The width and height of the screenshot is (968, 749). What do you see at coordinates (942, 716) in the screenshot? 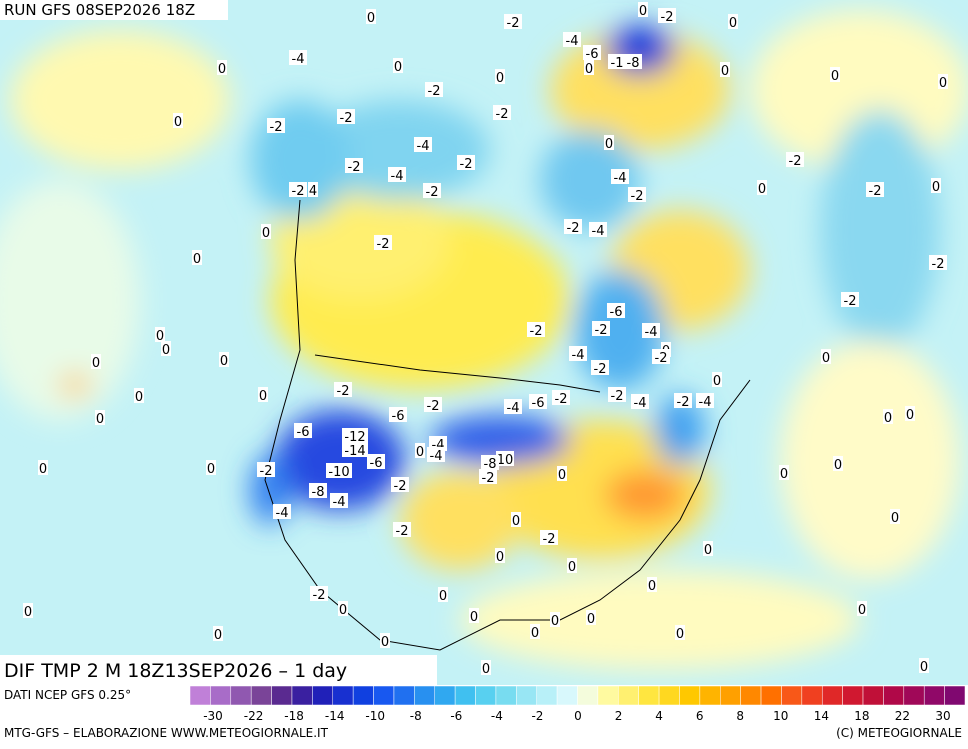
I see `colorbar-tick-label: 30` at bounding box center [942, 716].